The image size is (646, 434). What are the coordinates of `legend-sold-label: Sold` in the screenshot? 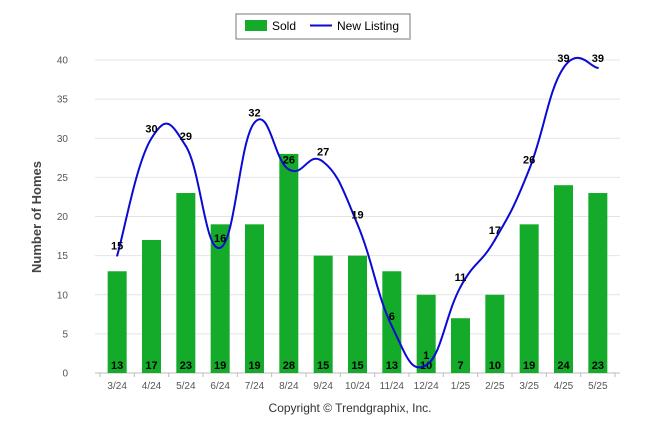 It's located at (284, 26).